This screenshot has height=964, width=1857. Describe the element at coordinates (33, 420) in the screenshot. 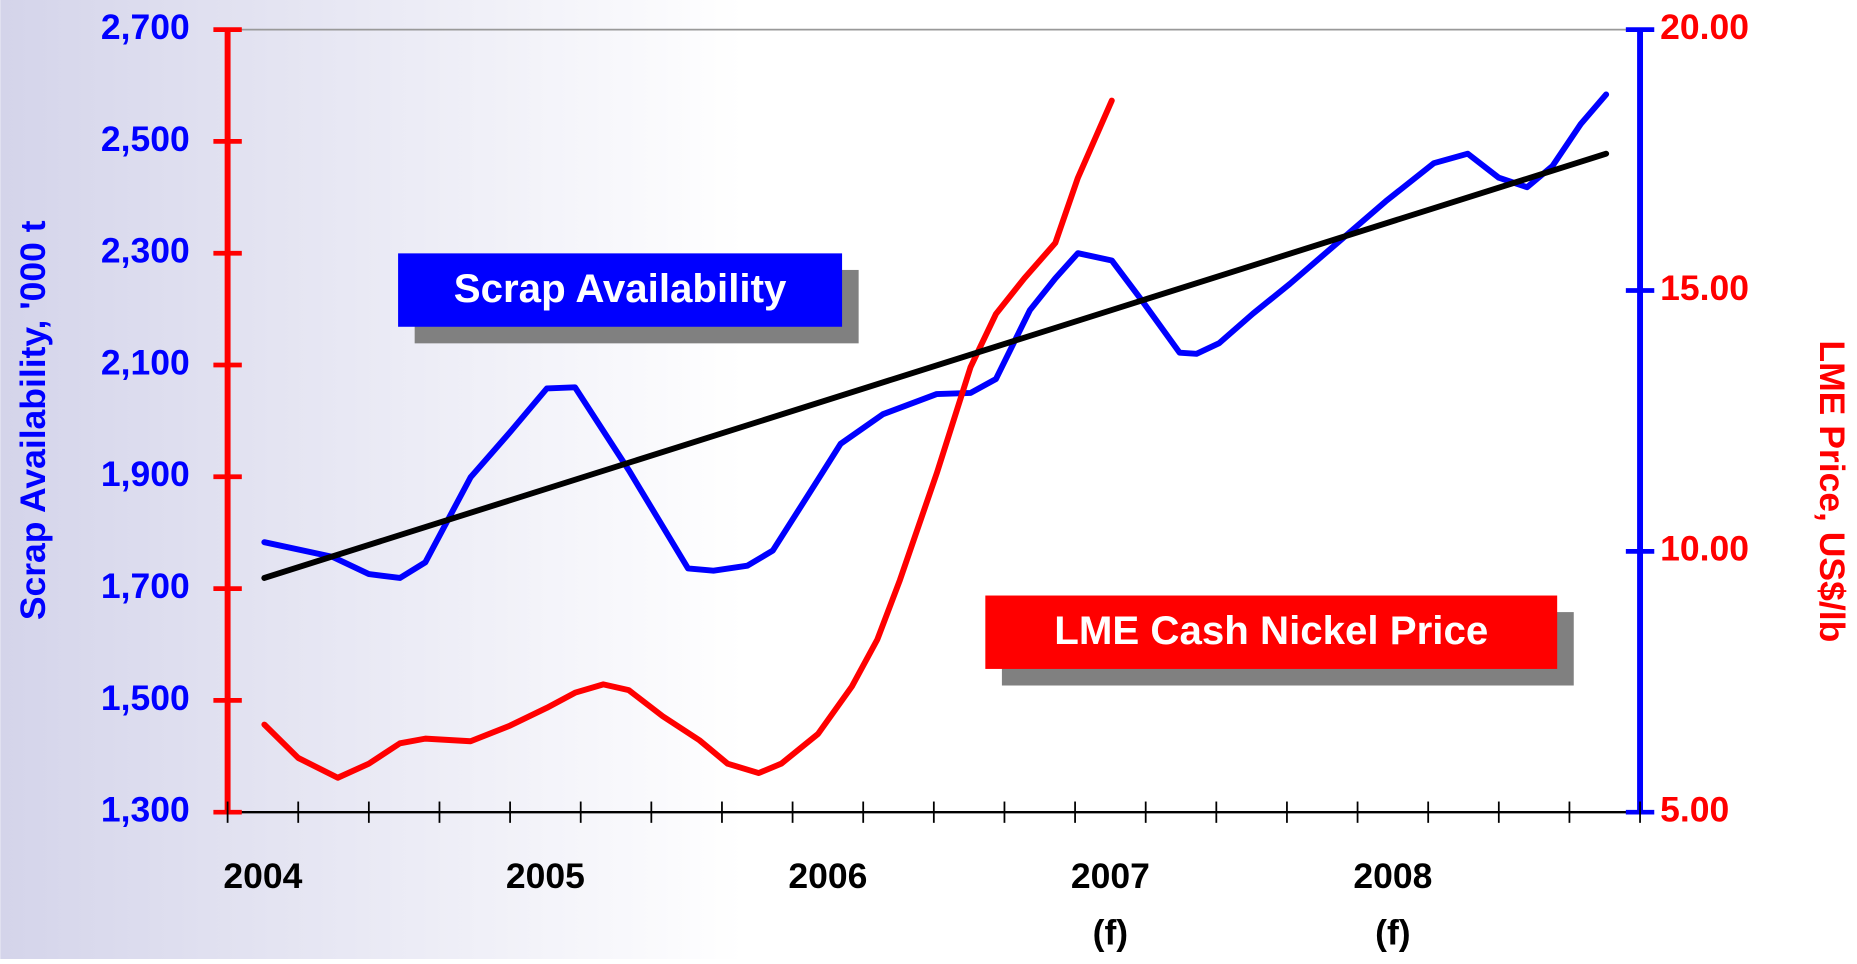

I see `y-axis-title: Scrap Availability, '000 t` at that location.